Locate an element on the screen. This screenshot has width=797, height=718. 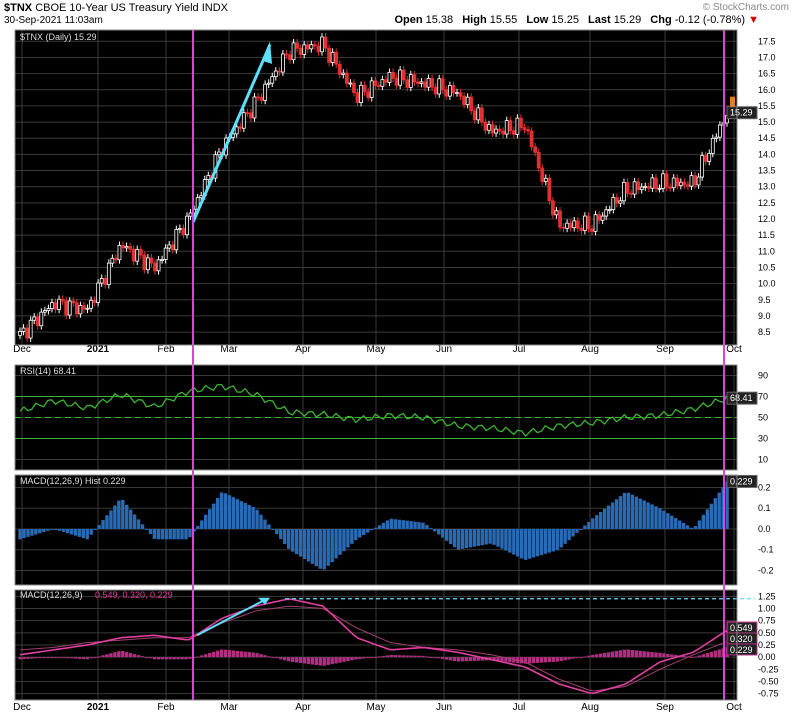
chg-value: -0.12 (-0.78%) is located at coordinates (710, 20).